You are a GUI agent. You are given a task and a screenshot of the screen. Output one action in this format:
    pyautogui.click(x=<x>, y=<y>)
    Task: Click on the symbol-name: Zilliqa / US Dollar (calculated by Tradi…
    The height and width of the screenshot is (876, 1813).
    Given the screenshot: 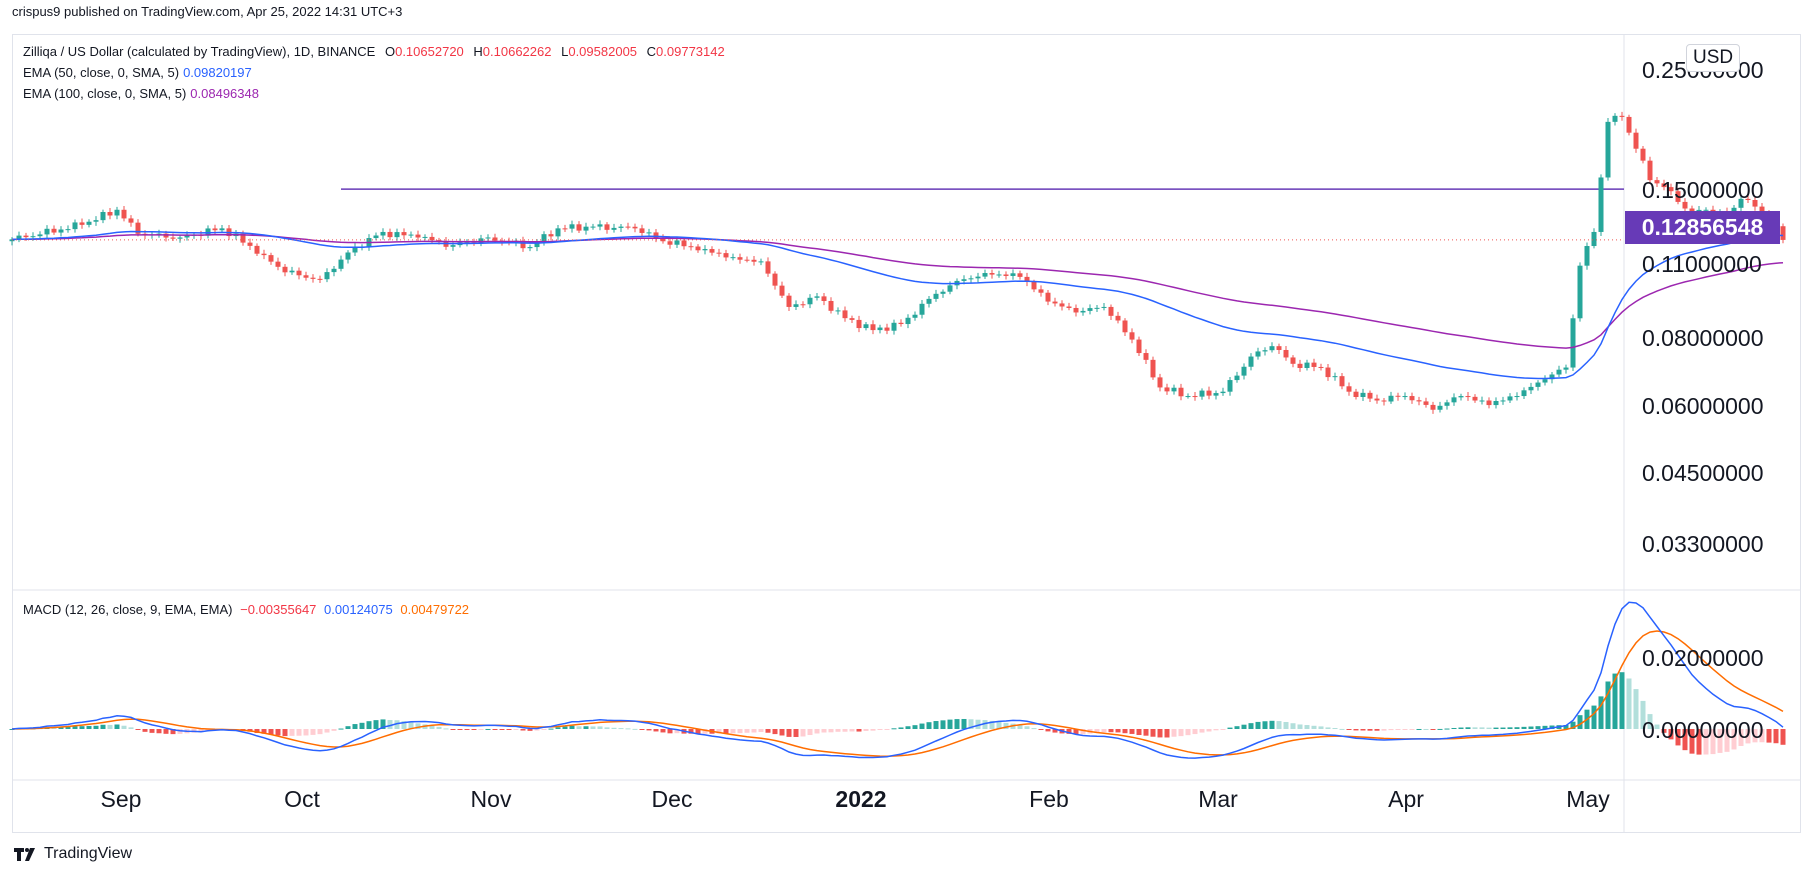 What is the action you would take?
    pyautogui.click(x=199, y=51)
    